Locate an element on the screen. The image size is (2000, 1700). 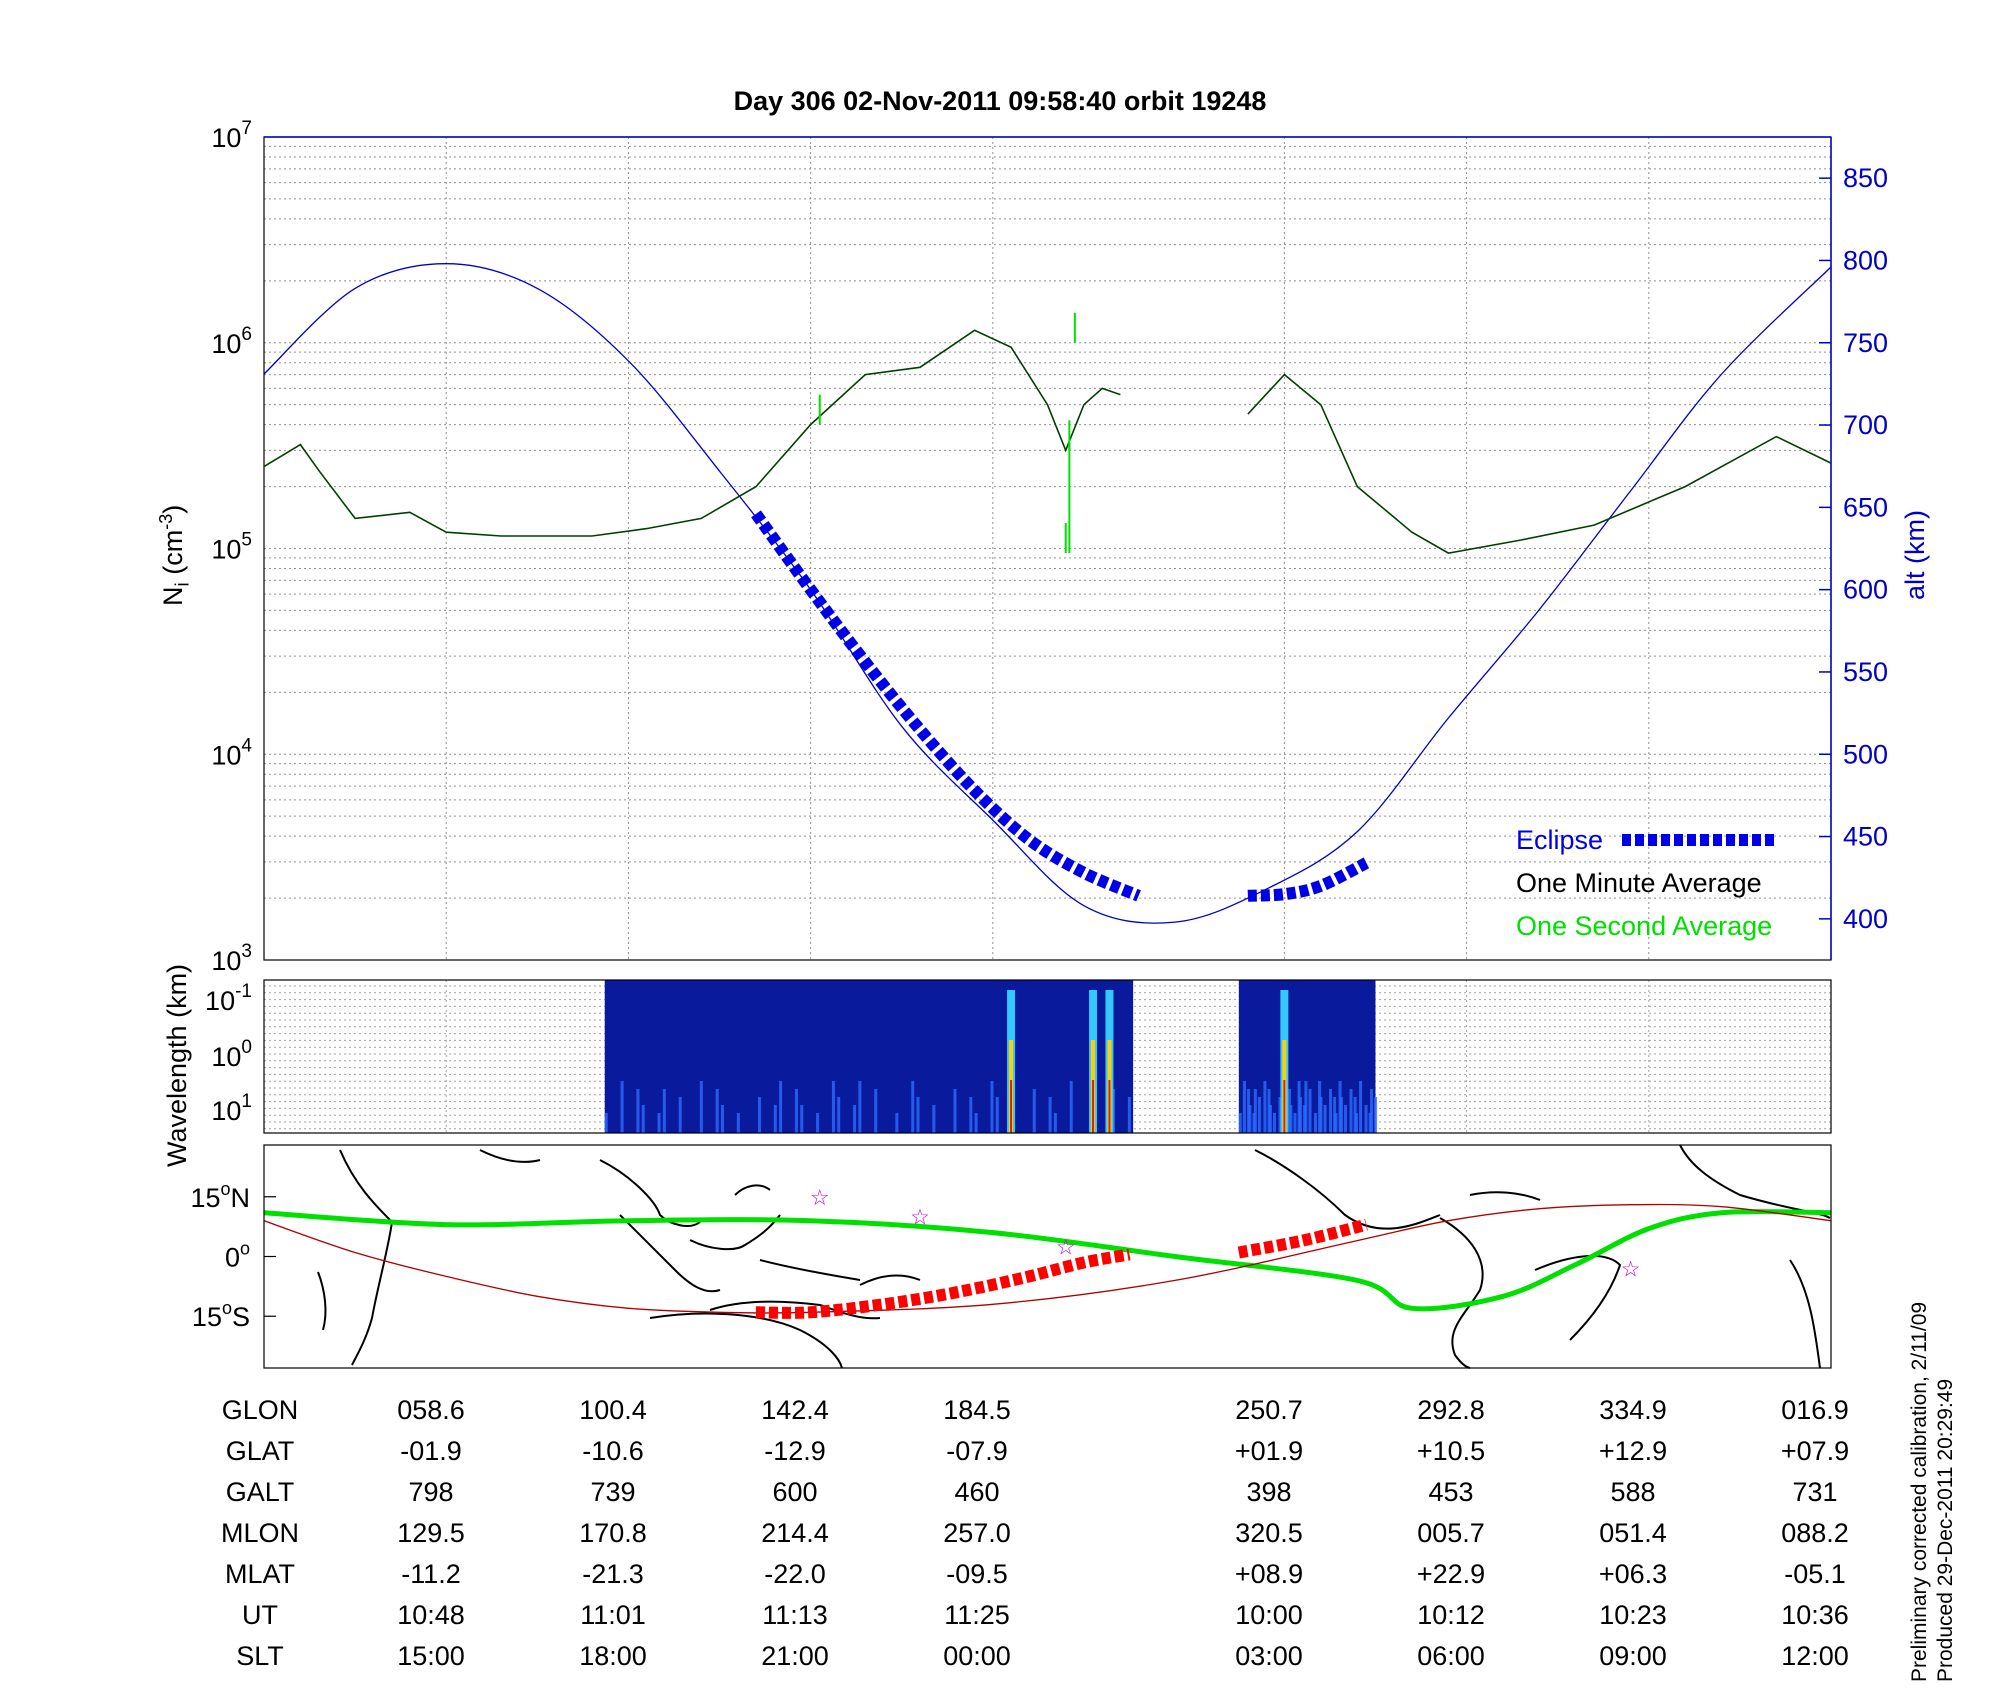
one-minute-line is located at coordinates (692, 433).